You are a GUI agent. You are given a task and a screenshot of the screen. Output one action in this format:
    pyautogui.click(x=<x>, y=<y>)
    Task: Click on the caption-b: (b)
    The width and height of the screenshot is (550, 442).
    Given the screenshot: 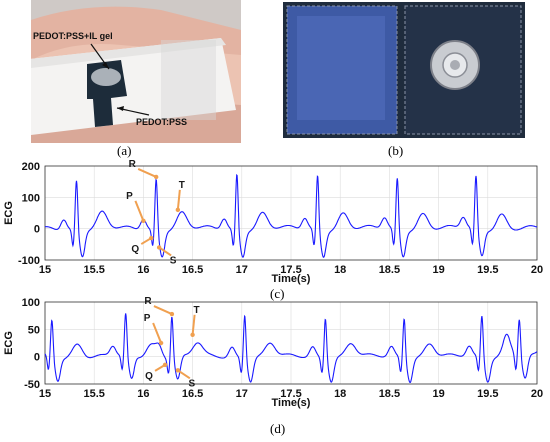 What is the action you would take?
    pyautogui.click(x=396, y=150)
    